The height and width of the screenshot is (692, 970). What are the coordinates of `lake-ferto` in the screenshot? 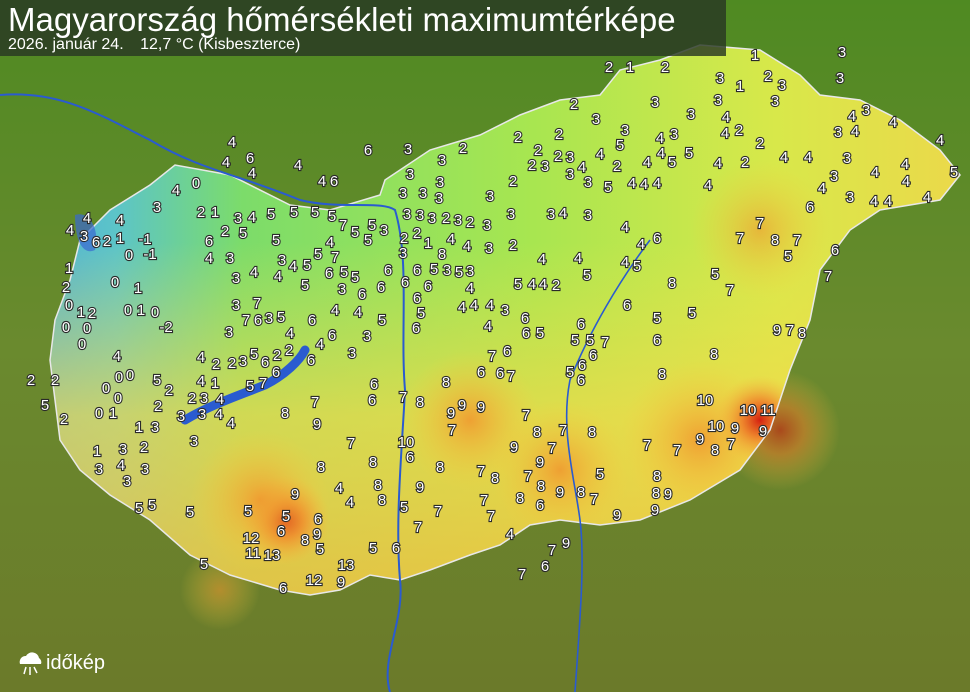 It's located at (86, 233).